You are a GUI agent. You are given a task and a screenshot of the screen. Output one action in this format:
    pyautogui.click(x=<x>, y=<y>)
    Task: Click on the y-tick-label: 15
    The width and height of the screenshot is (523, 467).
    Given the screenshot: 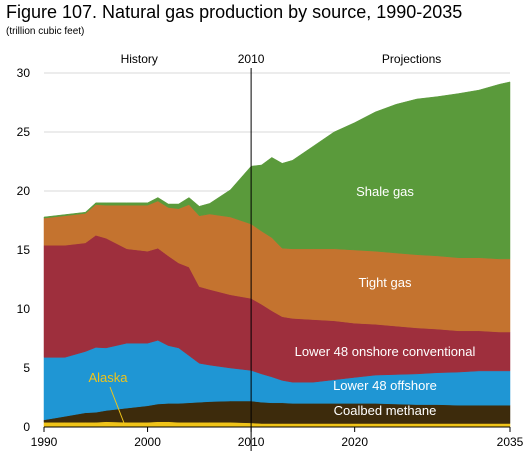 What is the action you would take?
    pyautogui.click(x=24, y=250)
    